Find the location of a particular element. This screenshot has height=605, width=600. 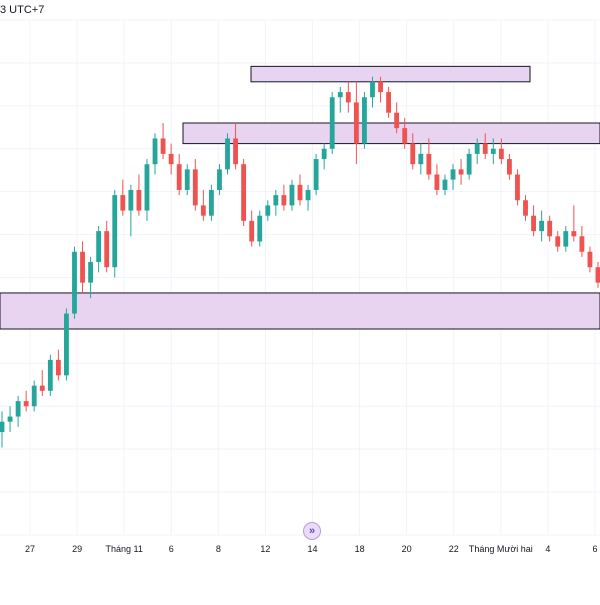

x-tick-label: Tháng Mười hai is located at coordinates (501, 549).